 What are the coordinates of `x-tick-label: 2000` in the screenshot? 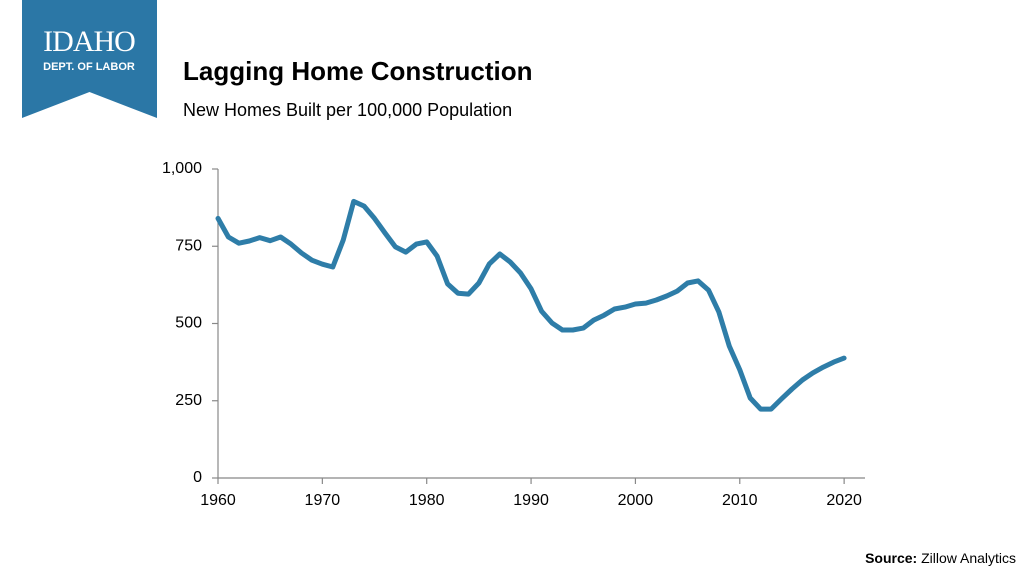 It's located at (636, 500).